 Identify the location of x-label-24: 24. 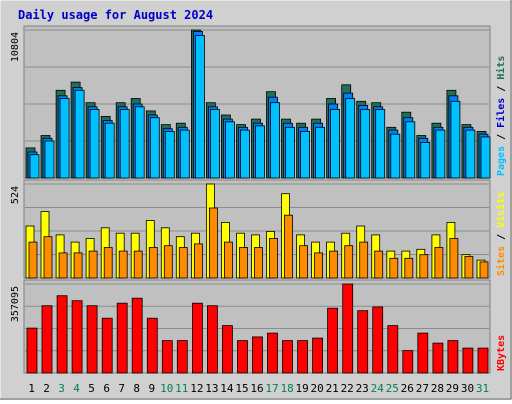
(378, 388).